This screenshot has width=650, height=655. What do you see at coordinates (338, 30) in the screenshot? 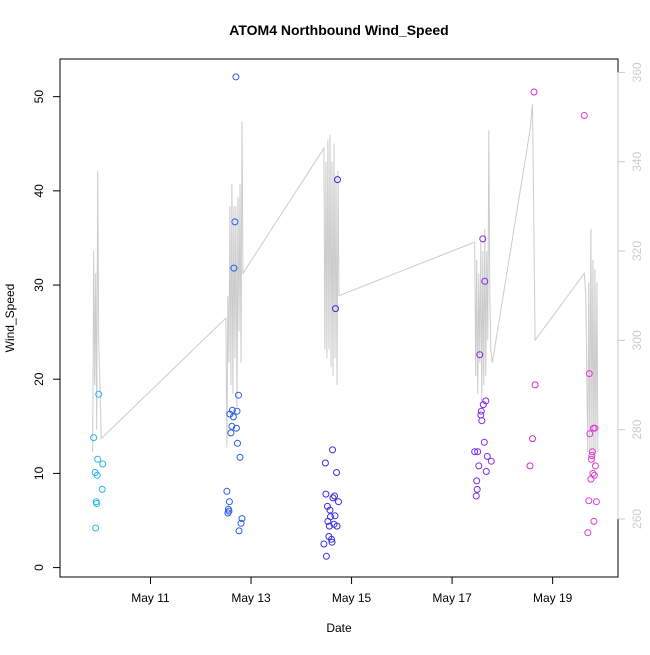
I see `chart-title: ATOM4 Northbound Wind_Speed` at bounding box center [338, 30].